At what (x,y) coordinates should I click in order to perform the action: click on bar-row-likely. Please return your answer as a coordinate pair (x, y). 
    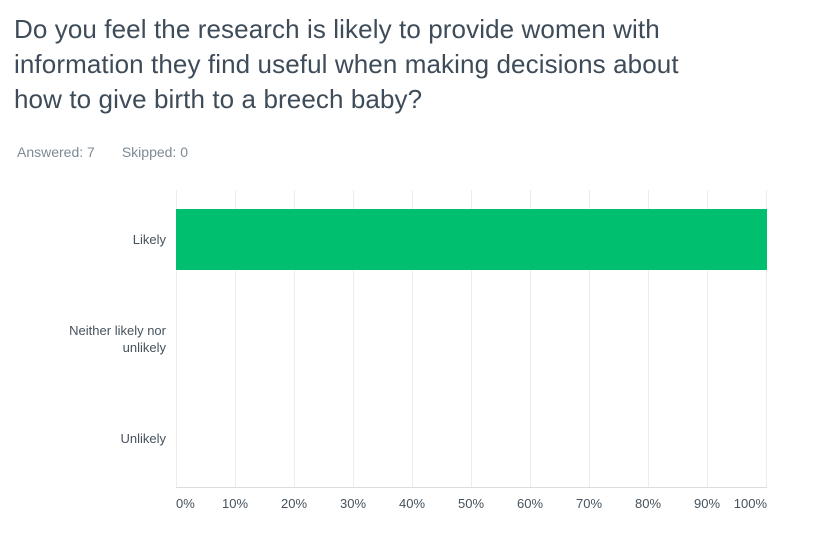
    Looking at the image, I should click on (471, 239).